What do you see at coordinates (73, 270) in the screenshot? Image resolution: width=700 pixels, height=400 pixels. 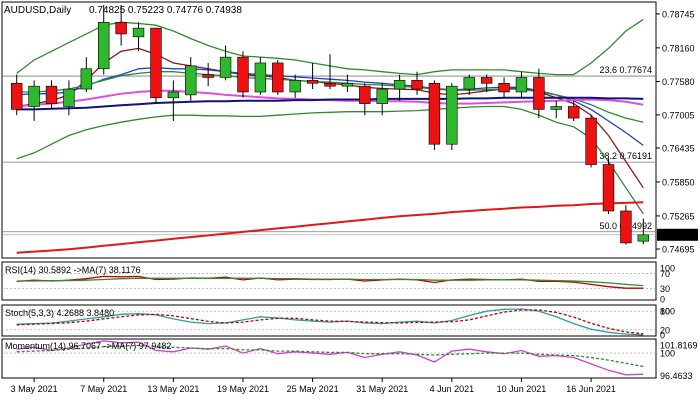 I see `rsi-label: RSI(14) 30.5892 ->MA(7) 38.1176` at bounding box center [73, 270].